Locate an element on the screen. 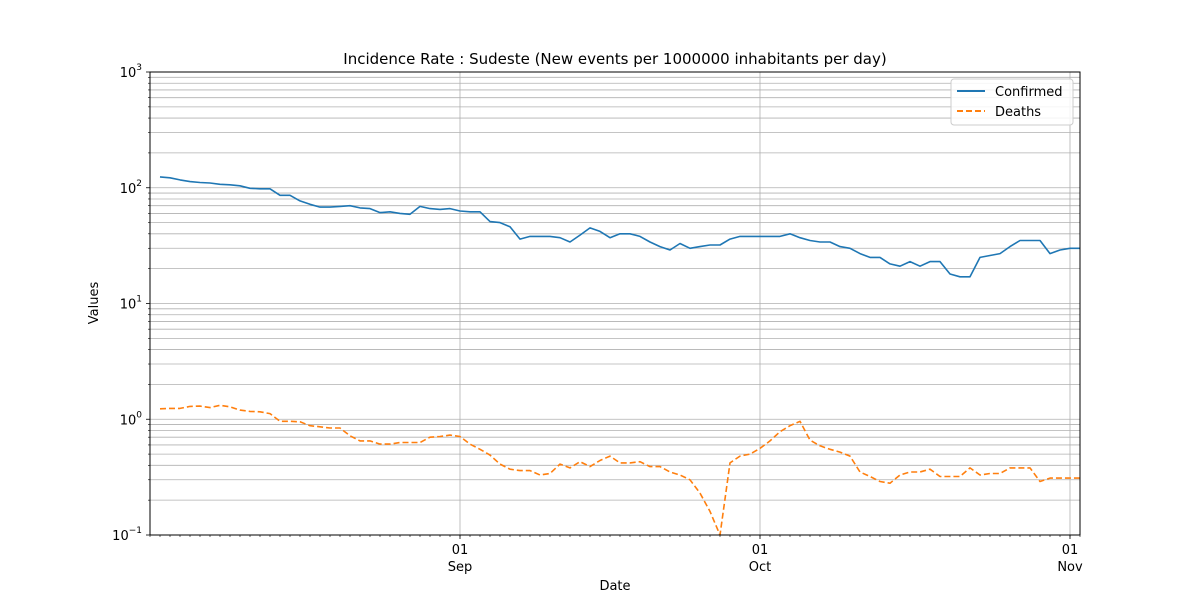  legend-label-confirmed: Confirmed is located at coordinates (1029, 92).